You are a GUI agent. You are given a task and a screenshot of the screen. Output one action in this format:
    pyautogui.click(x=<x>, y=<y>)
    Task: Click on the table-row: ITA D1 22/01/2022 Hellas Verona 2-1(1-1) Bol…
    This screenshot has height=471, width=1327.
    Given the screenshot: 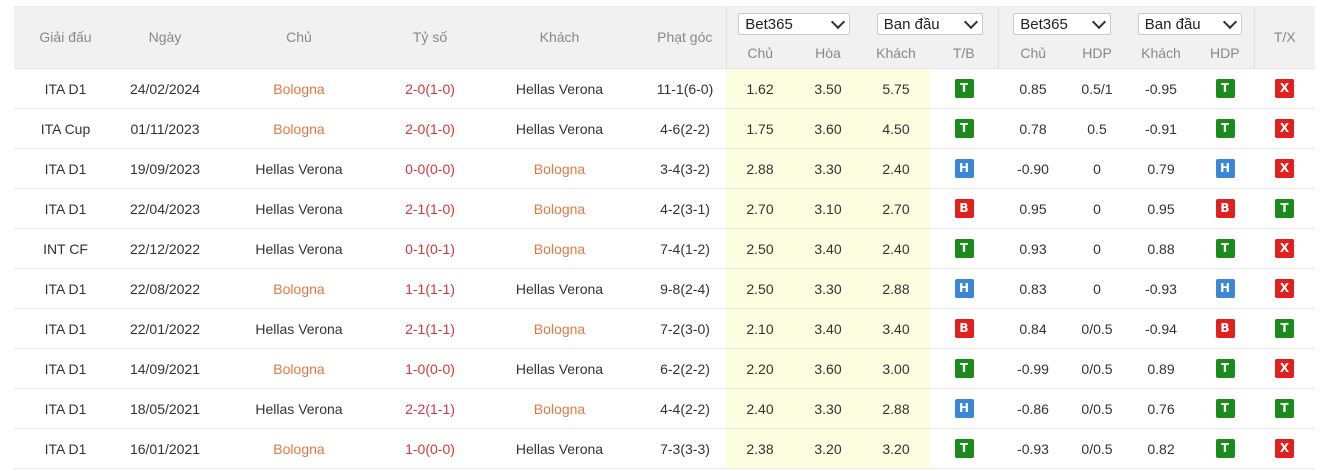 What is the action you would take?
    pyautogui.click(x=664, y=328)
    